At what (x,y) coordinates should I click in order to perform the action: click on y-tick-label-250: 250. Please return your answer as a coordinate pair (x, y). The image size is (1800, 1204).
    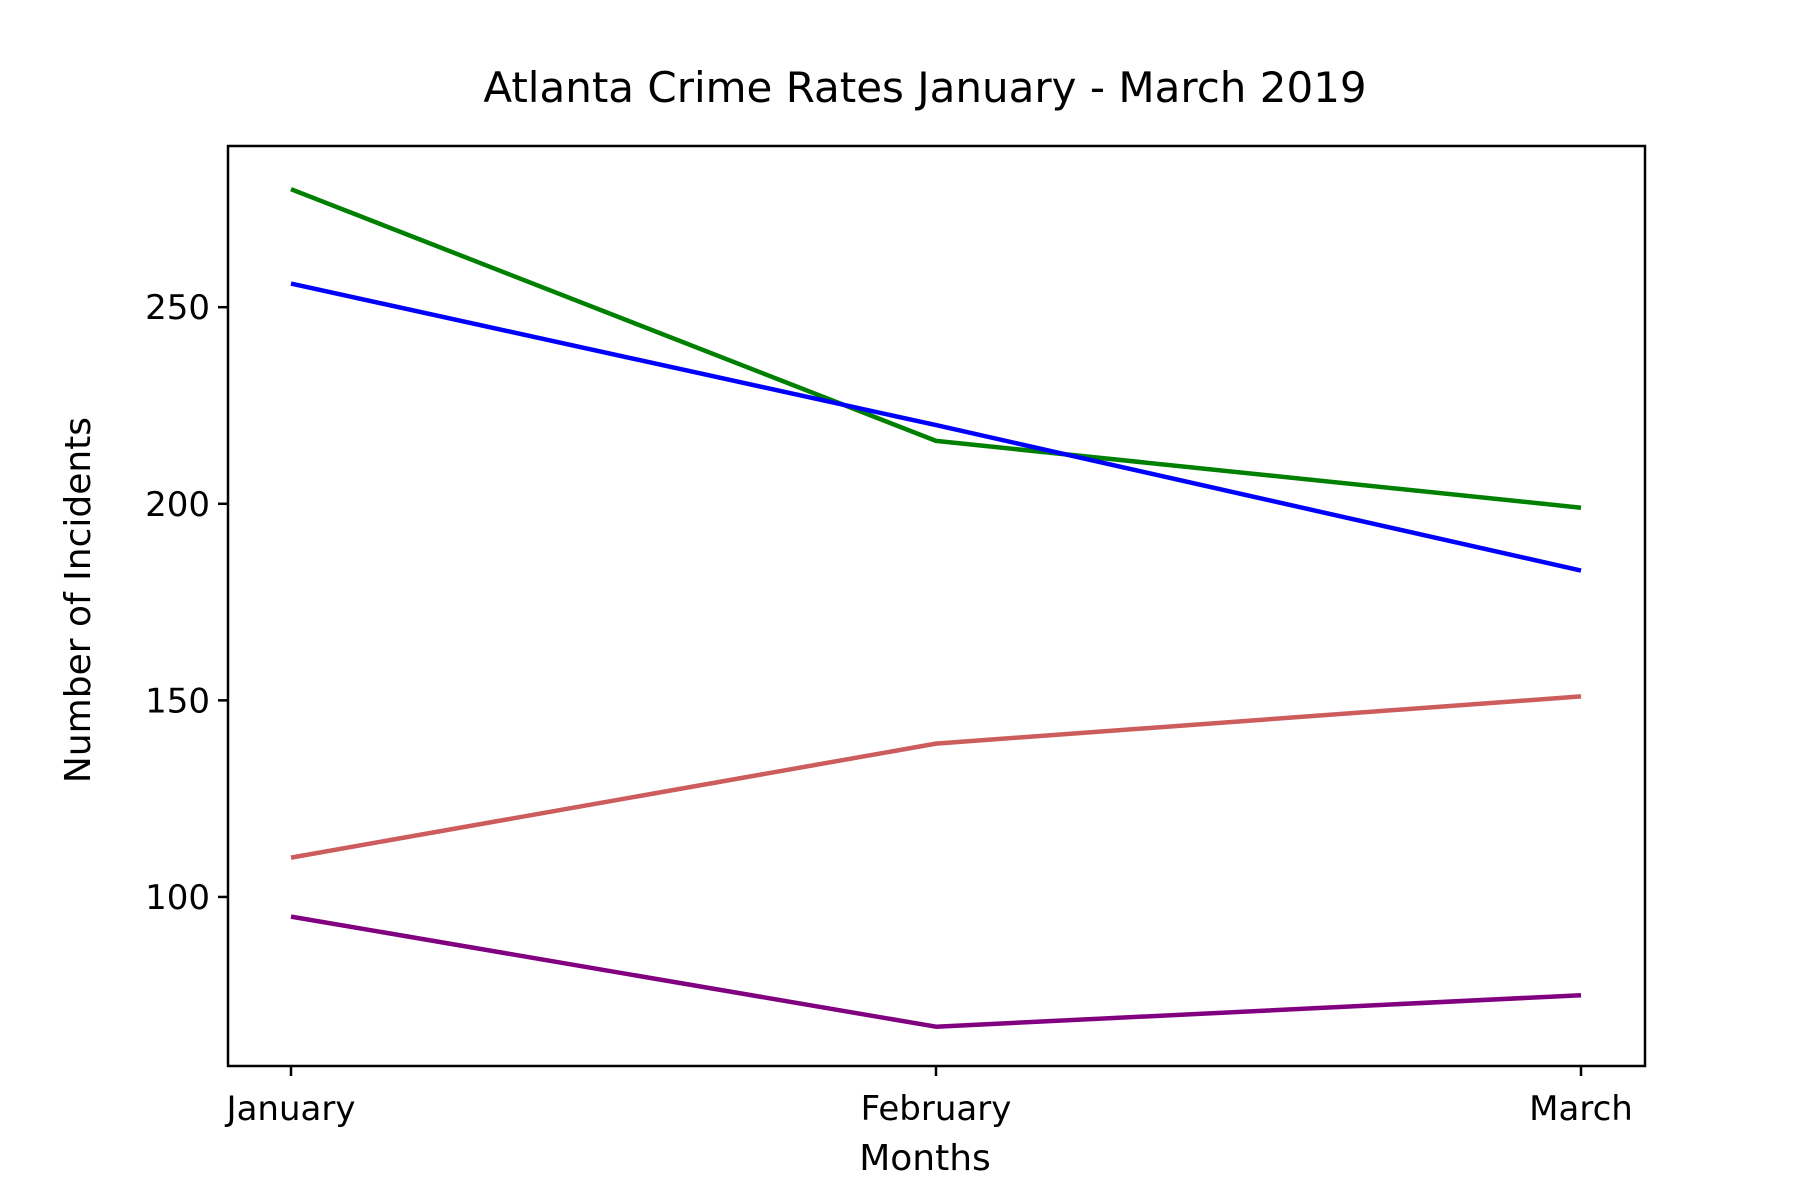
    Looking at the image, I should click on (177, 308).